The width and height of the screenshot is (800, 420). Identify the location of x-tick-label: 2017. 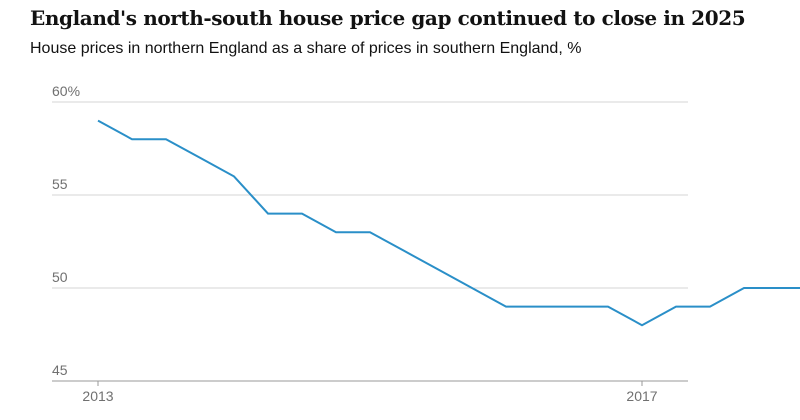
(641, 396).